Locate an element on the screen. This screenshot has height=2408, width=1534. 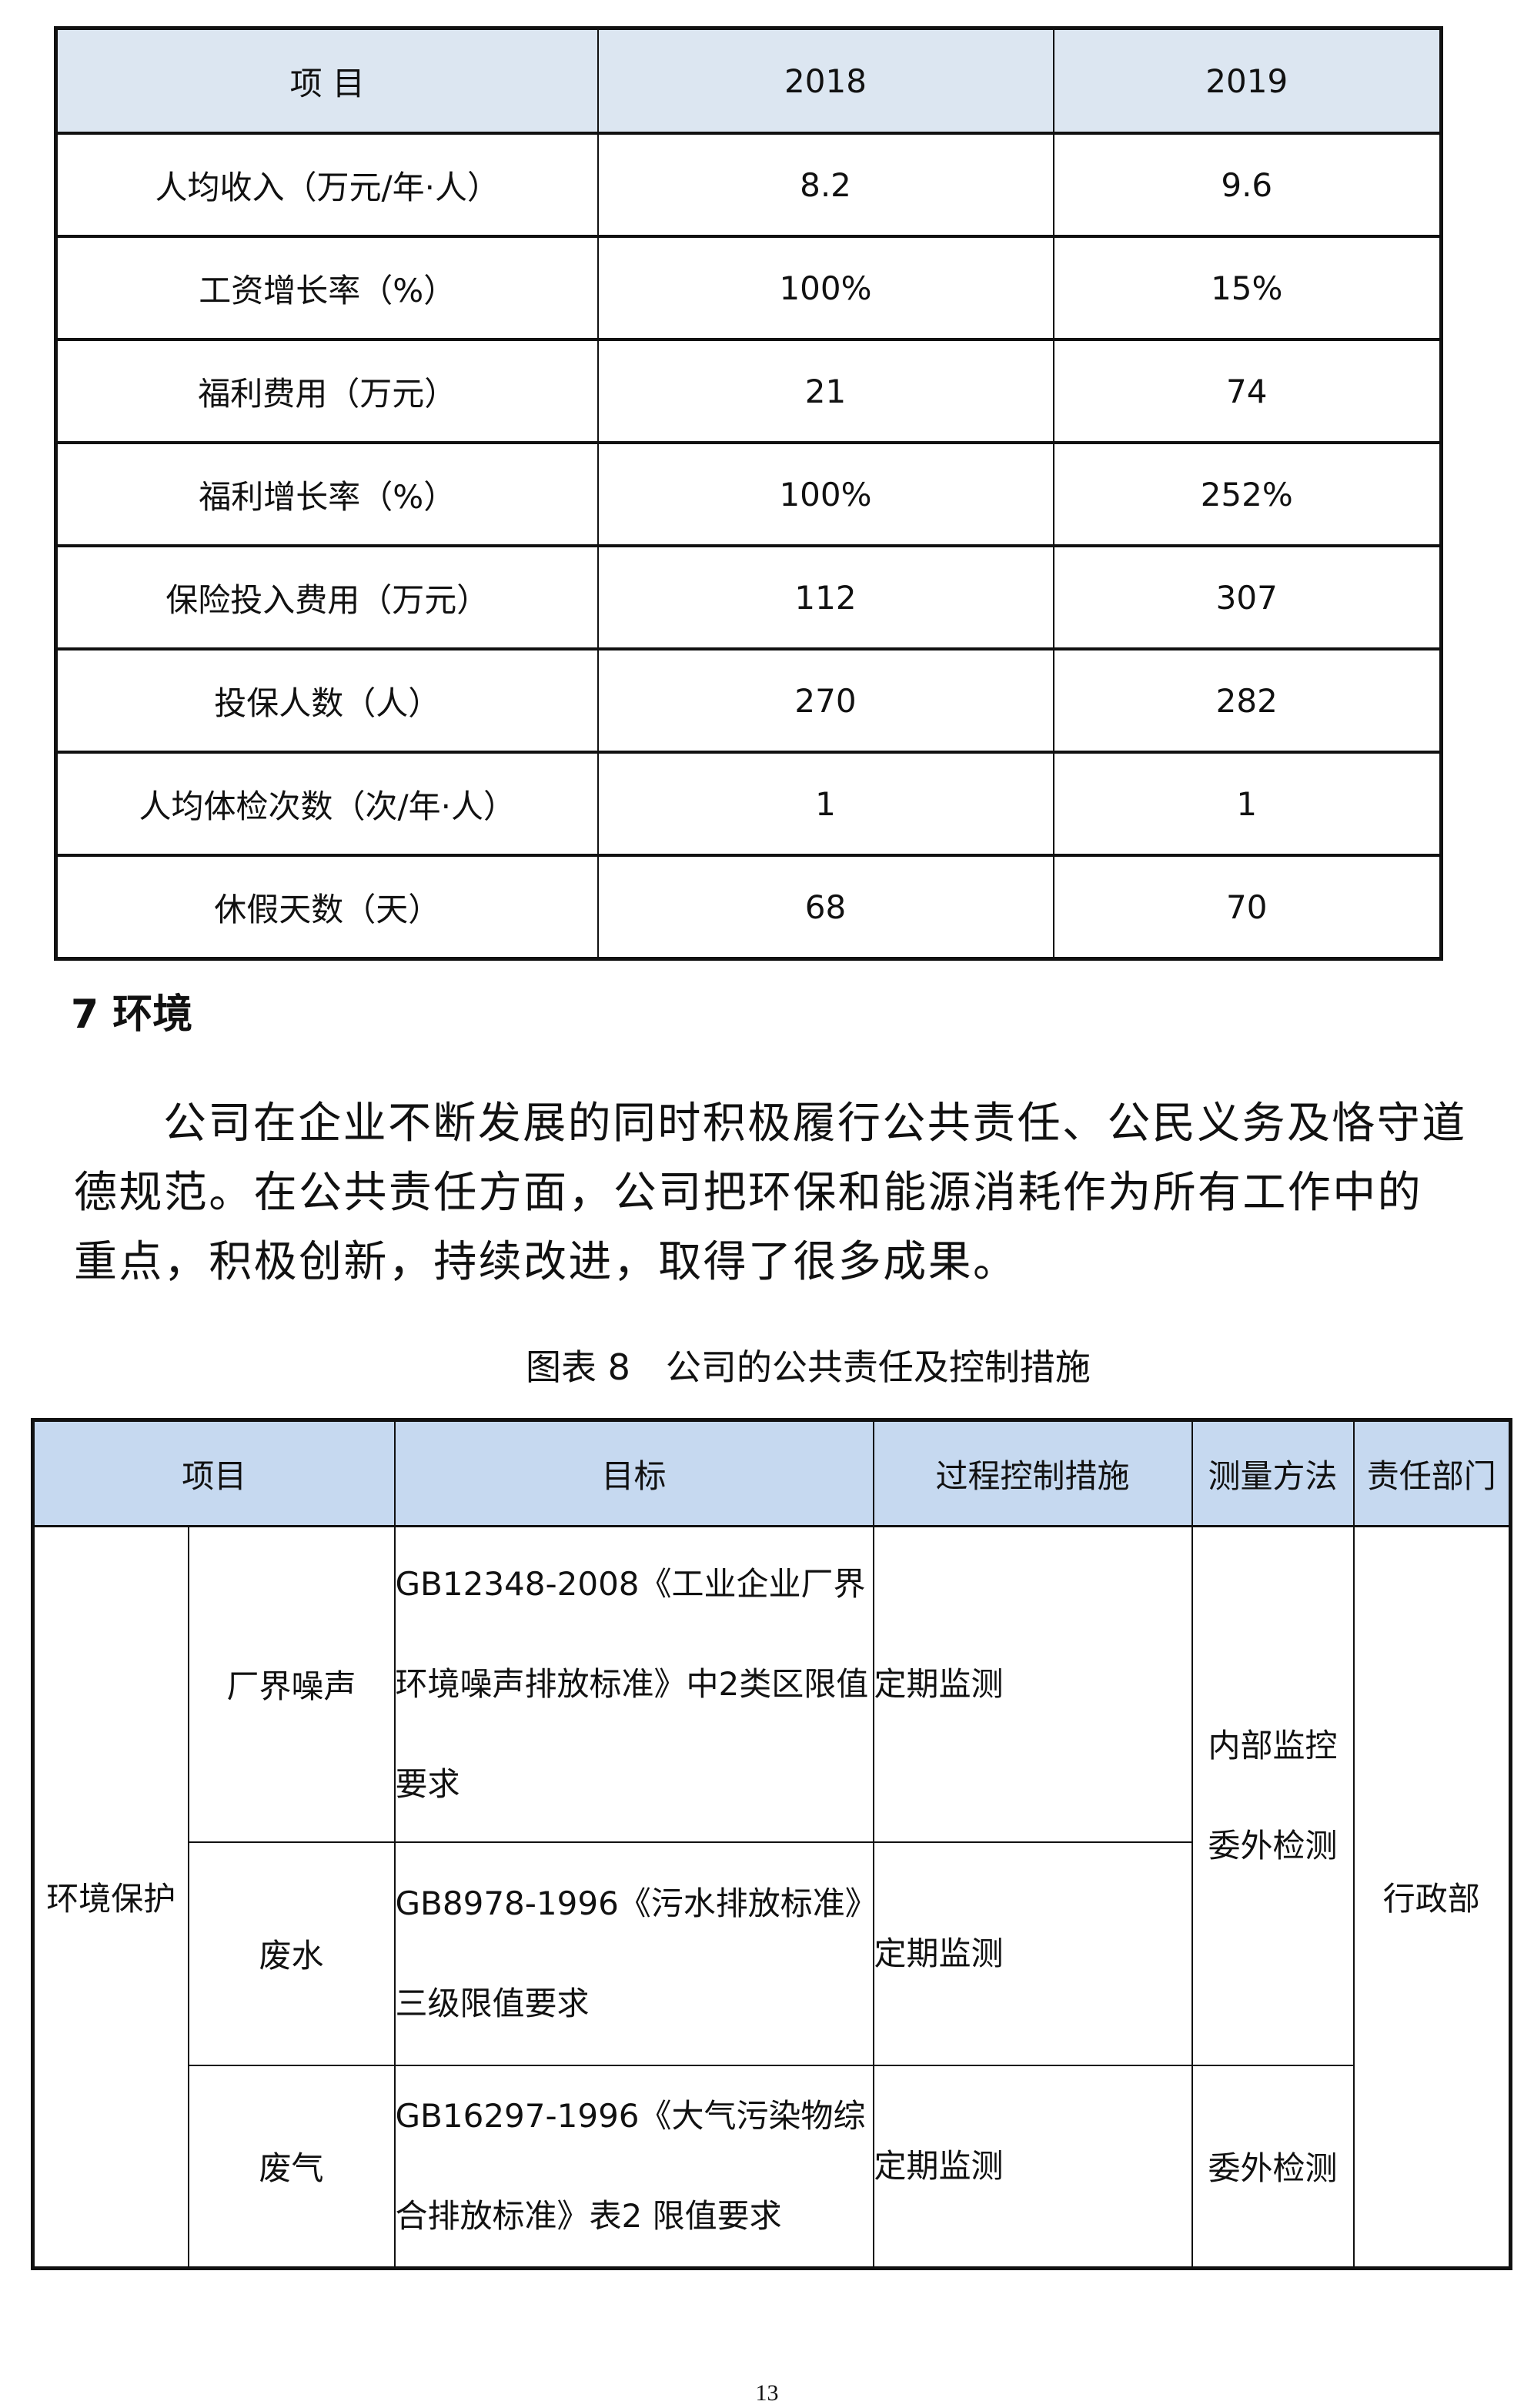
table-row: 人均收入（万元/年·人） 8.2 9.6 is located at coordinates (748, 185).